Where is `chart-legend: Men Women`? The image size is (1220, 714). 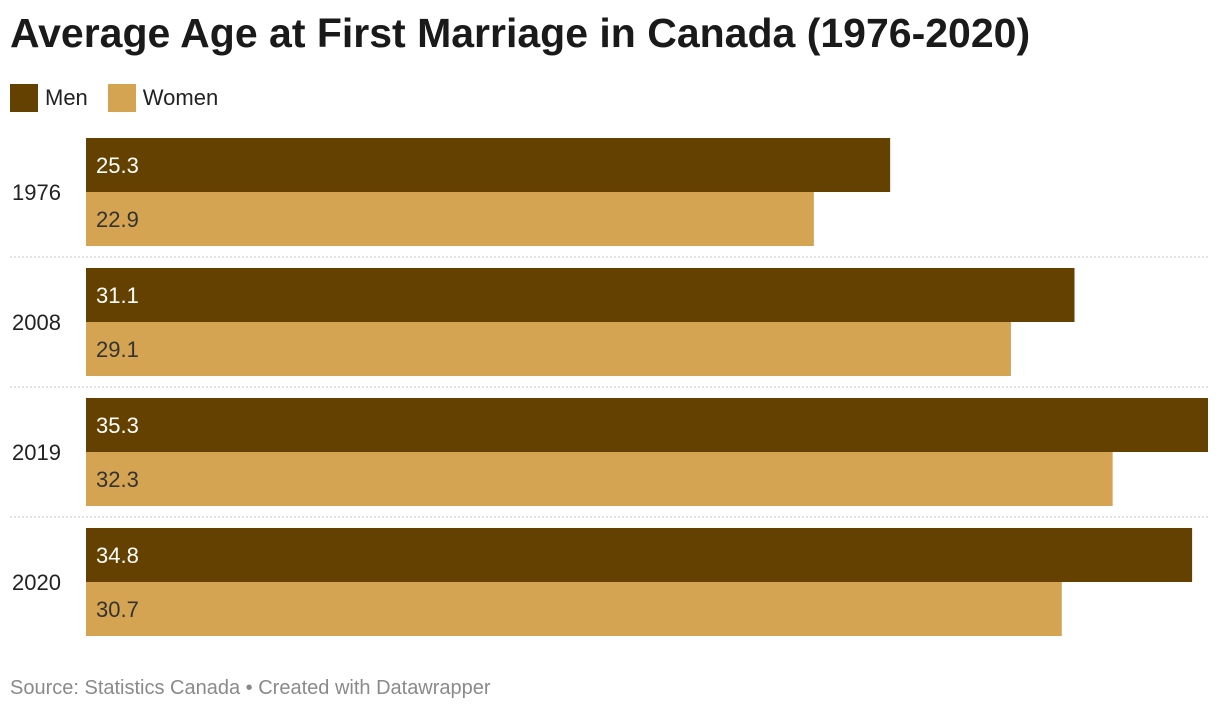
chart-legend: Men Women is located at coordinates (124, 98).